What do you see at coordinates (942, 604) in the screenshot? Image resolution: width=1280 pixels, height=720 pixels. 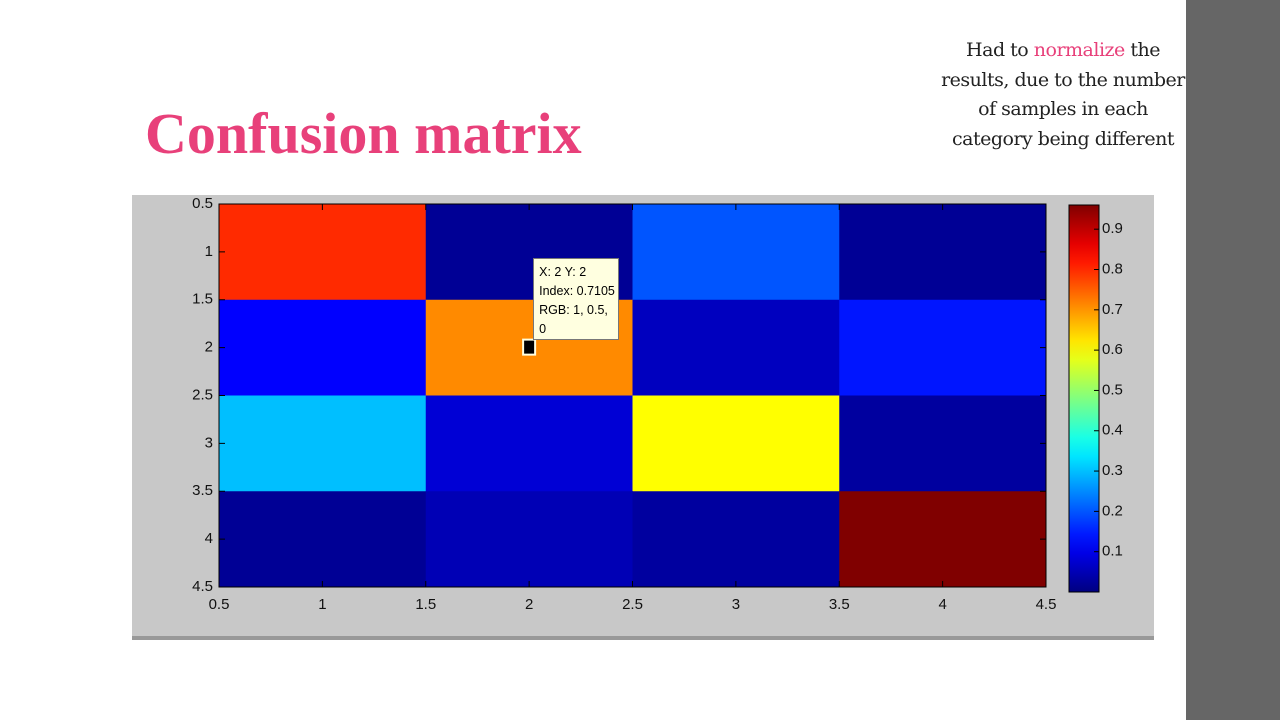 I see `x-tick-label: 4` at bounding box center [942, 604].